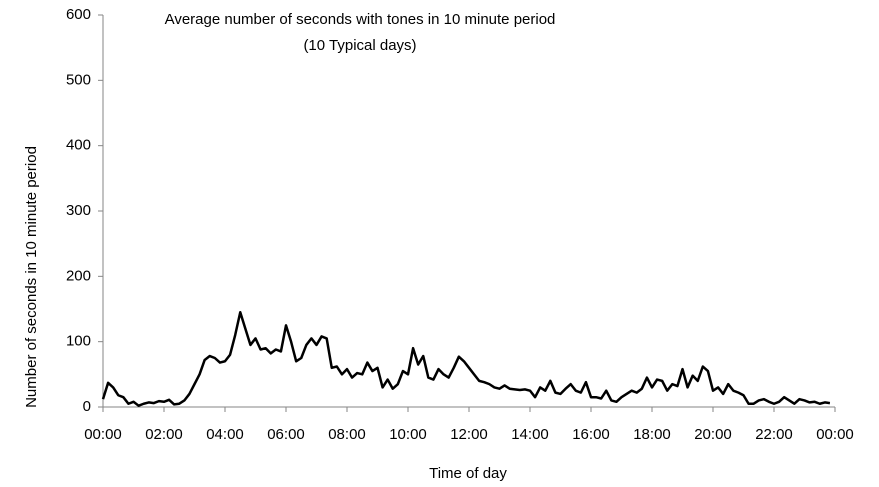  Describe the element at coordinates (408, 434) in the screenshot. I see `x-tick-label: 10:00` at that location.